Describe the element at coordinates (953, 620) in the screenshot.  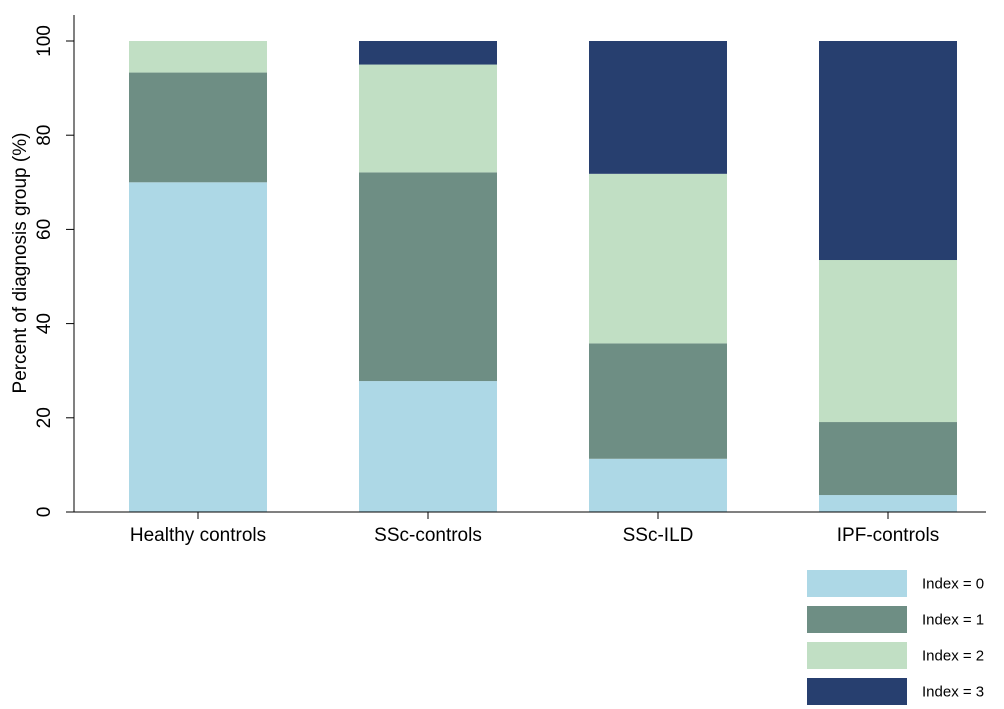
I see `legend-label: Index = 1` at that location.